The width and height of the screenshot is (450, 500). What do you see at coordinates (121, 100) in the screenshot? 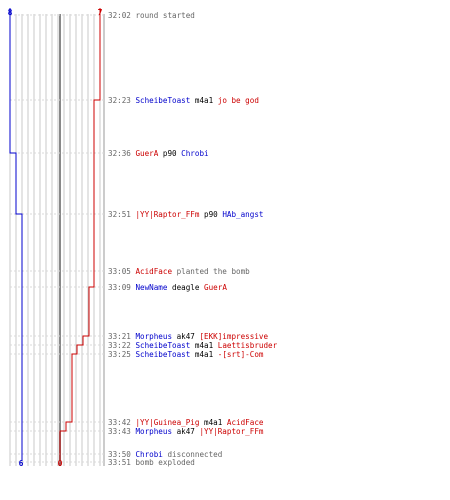
I see `event-time: 32:23` at bounding box center [121, 100].